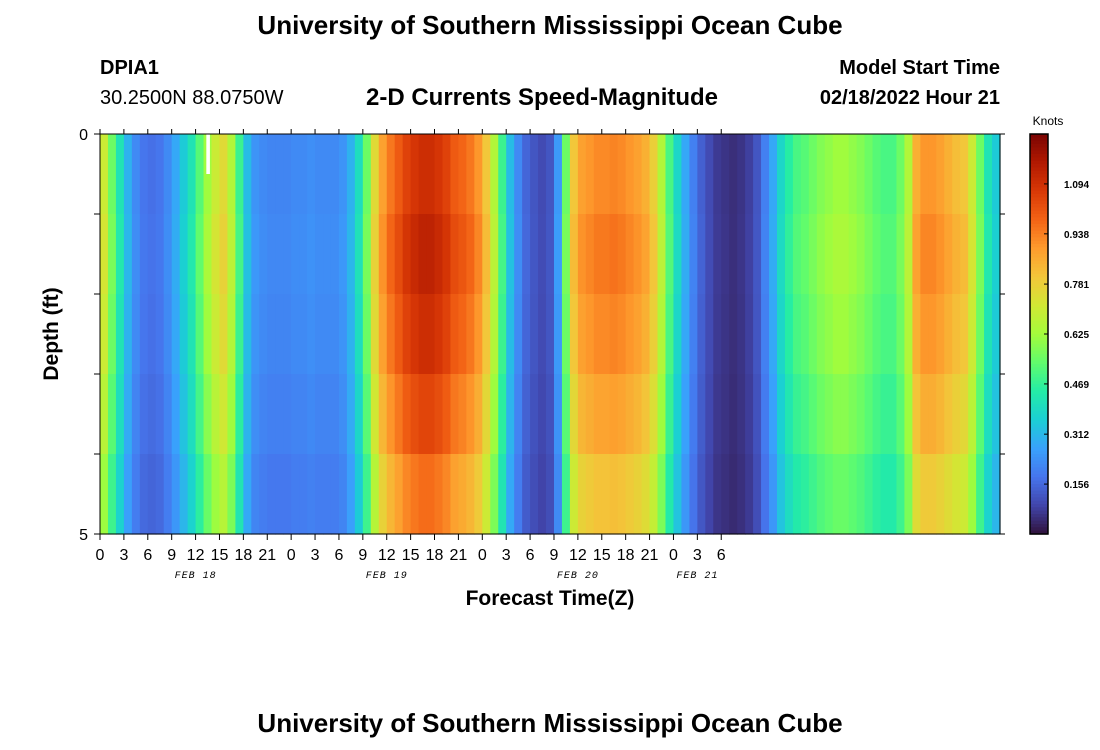  Describe the element at coordinates (171, 555) in the screenshot. I see `x-tick-label: 9` at that location.